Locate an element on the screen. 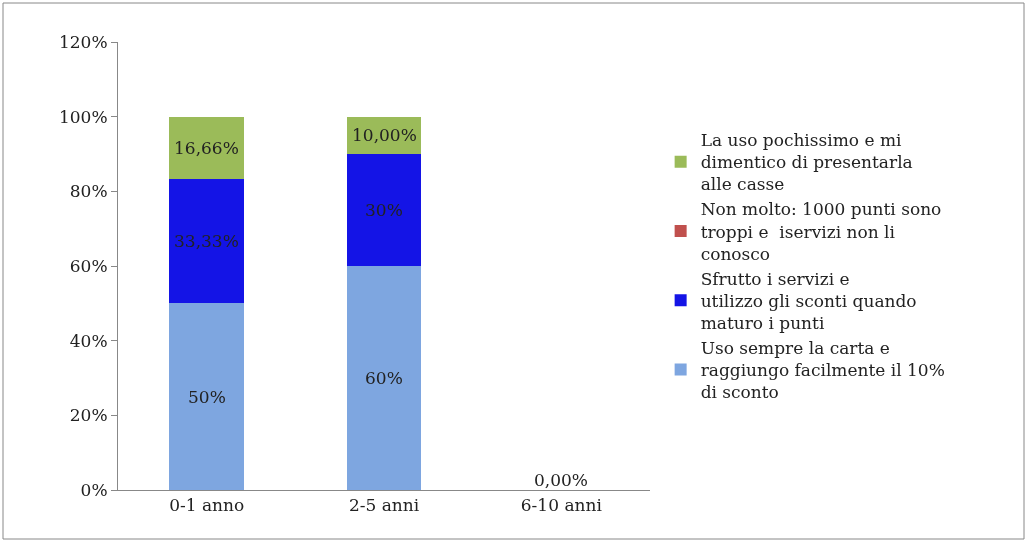 Image resolution: width=1027 pixels, height=542 pixels. data-label: 33,33% is located at coordinates (206, 241).